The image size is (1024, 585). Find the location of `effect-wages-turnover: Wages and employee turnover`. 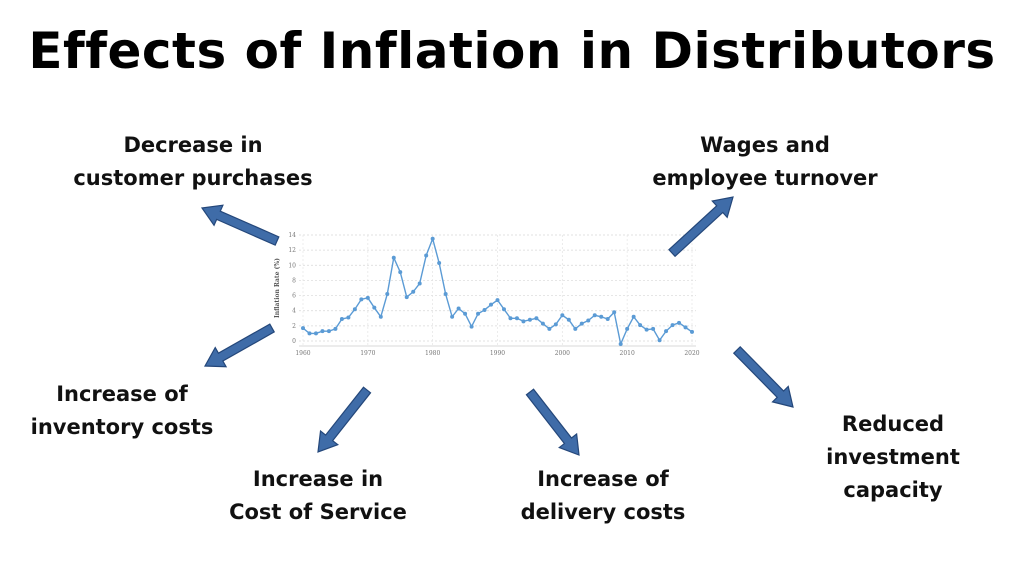

effect-wages-turnover: Wages and employee turnover is located at coordinates (764, 162).